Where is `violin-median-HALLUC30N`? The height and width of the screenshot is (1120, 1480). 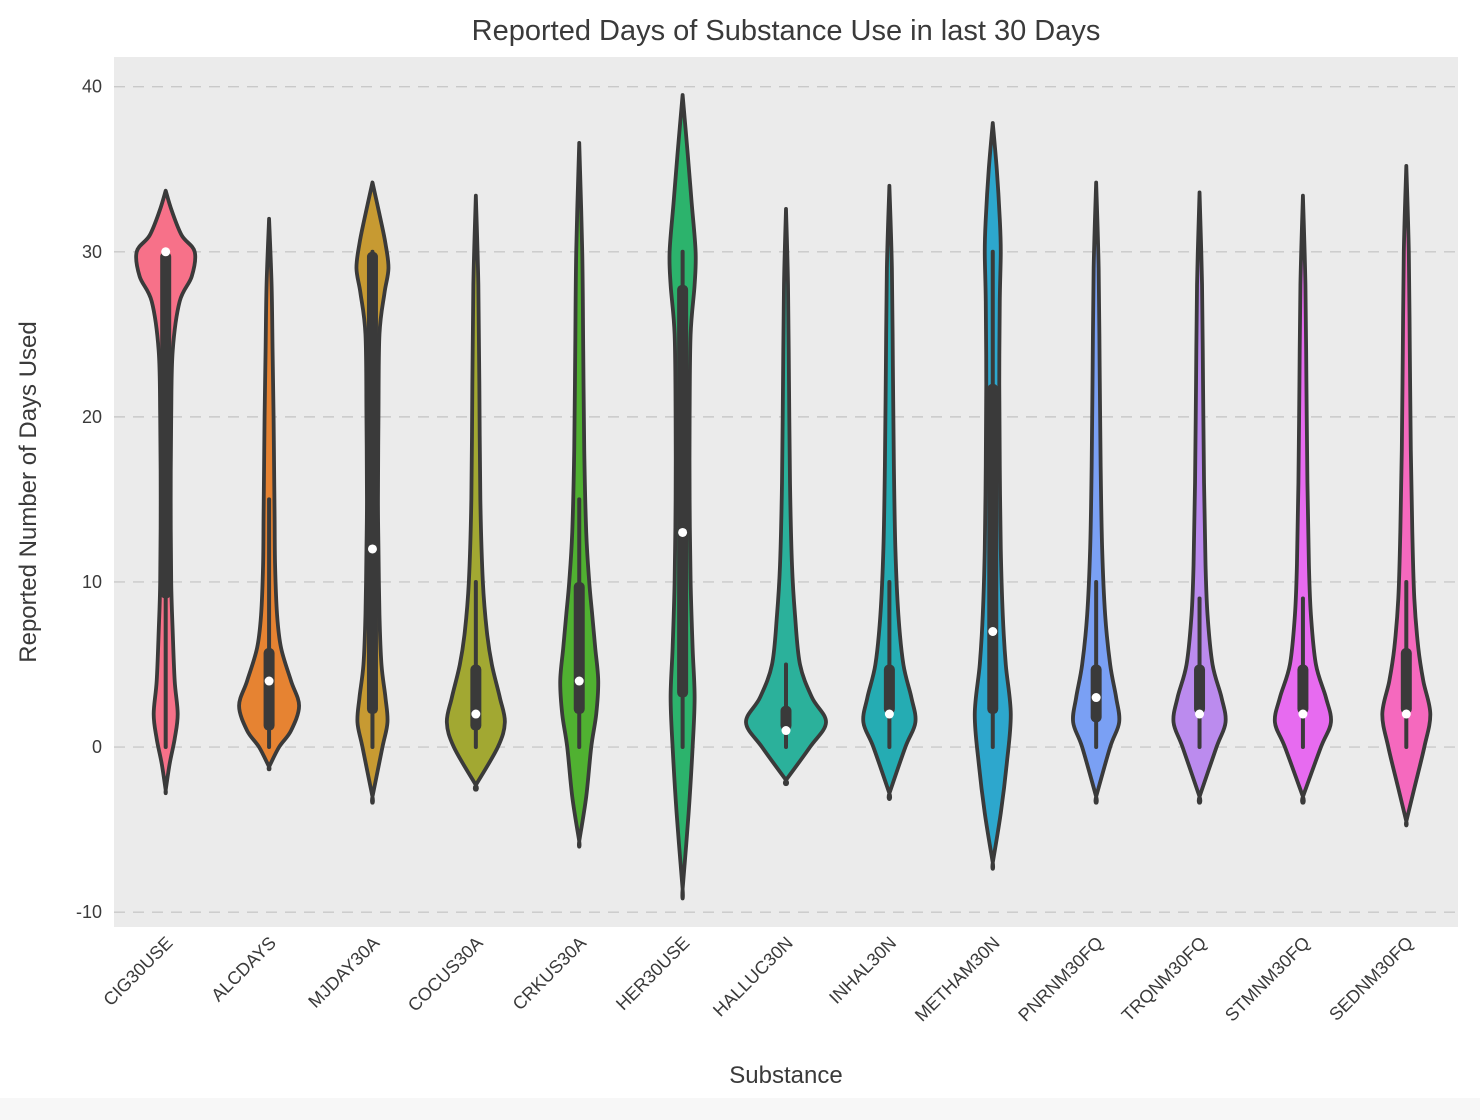
violin-median-HALLUC30N is located at coordinates (786, 731).